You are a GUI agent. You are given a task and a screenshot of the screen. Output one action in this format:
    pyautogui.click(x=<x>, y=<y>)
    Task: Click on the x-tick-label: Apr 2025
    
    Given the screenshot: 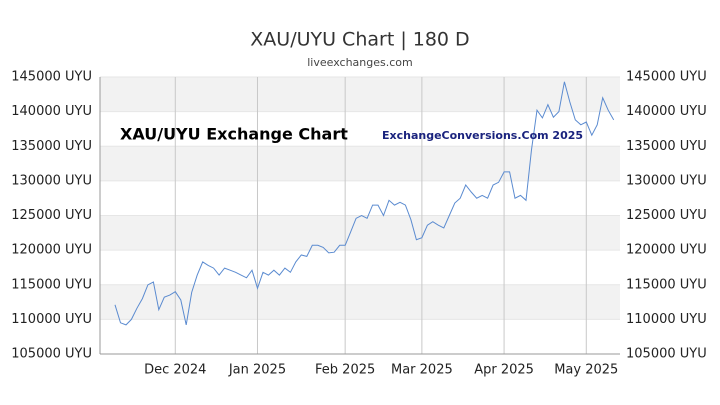 What is the action you would take?
    pyautogui.click(x=504, y=370)
    